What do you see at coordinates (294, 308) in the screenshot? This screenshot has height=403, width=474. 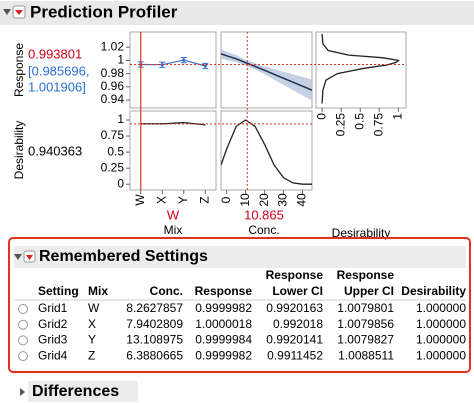 I see `table-cell: 0.9920163` at bounding box center [294, 308].